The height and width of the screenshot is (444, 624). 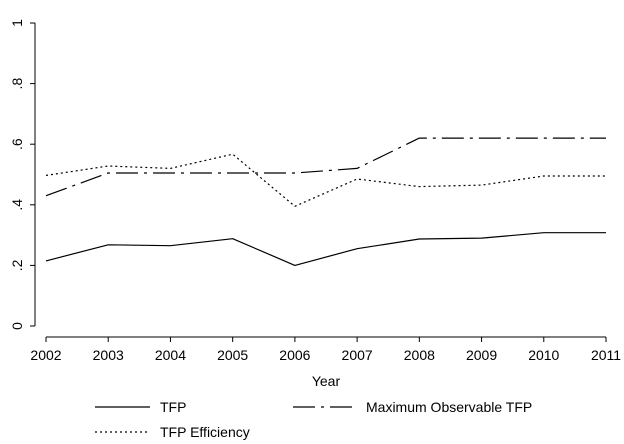 I want to click on y-tick-label: .6, so click(x=17, y=144).